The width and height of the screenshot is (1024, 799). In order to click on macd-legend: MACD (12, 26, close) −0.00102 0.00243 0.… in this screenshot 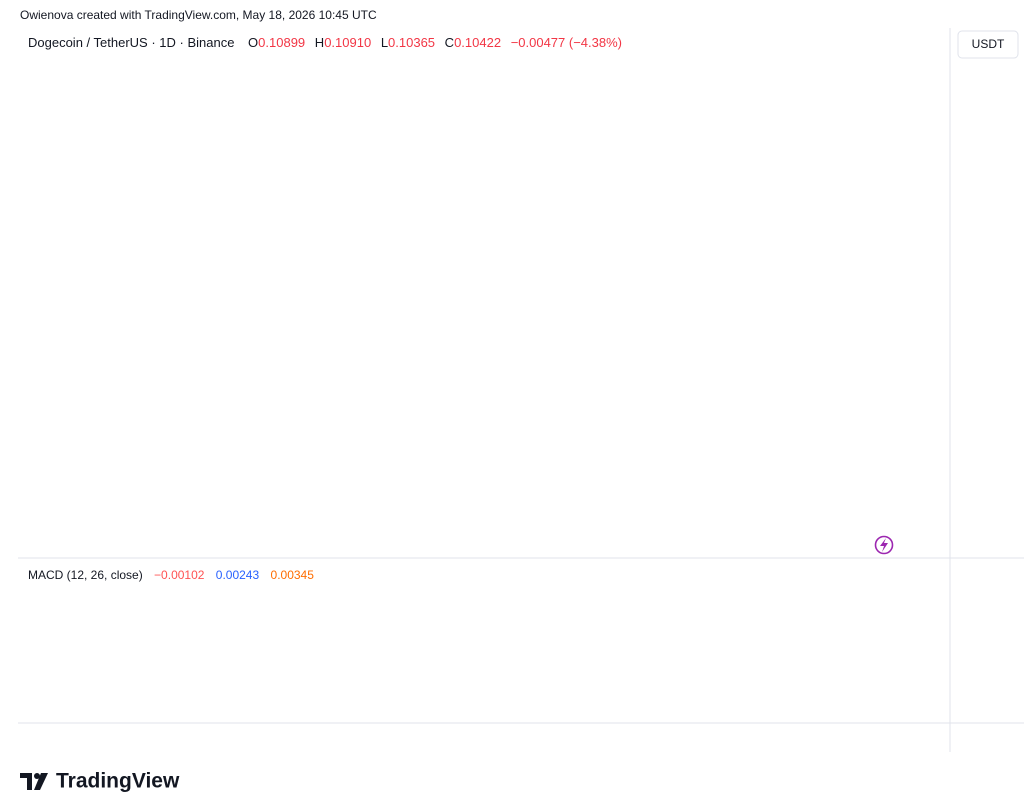, I will do `click(171, 575)`.